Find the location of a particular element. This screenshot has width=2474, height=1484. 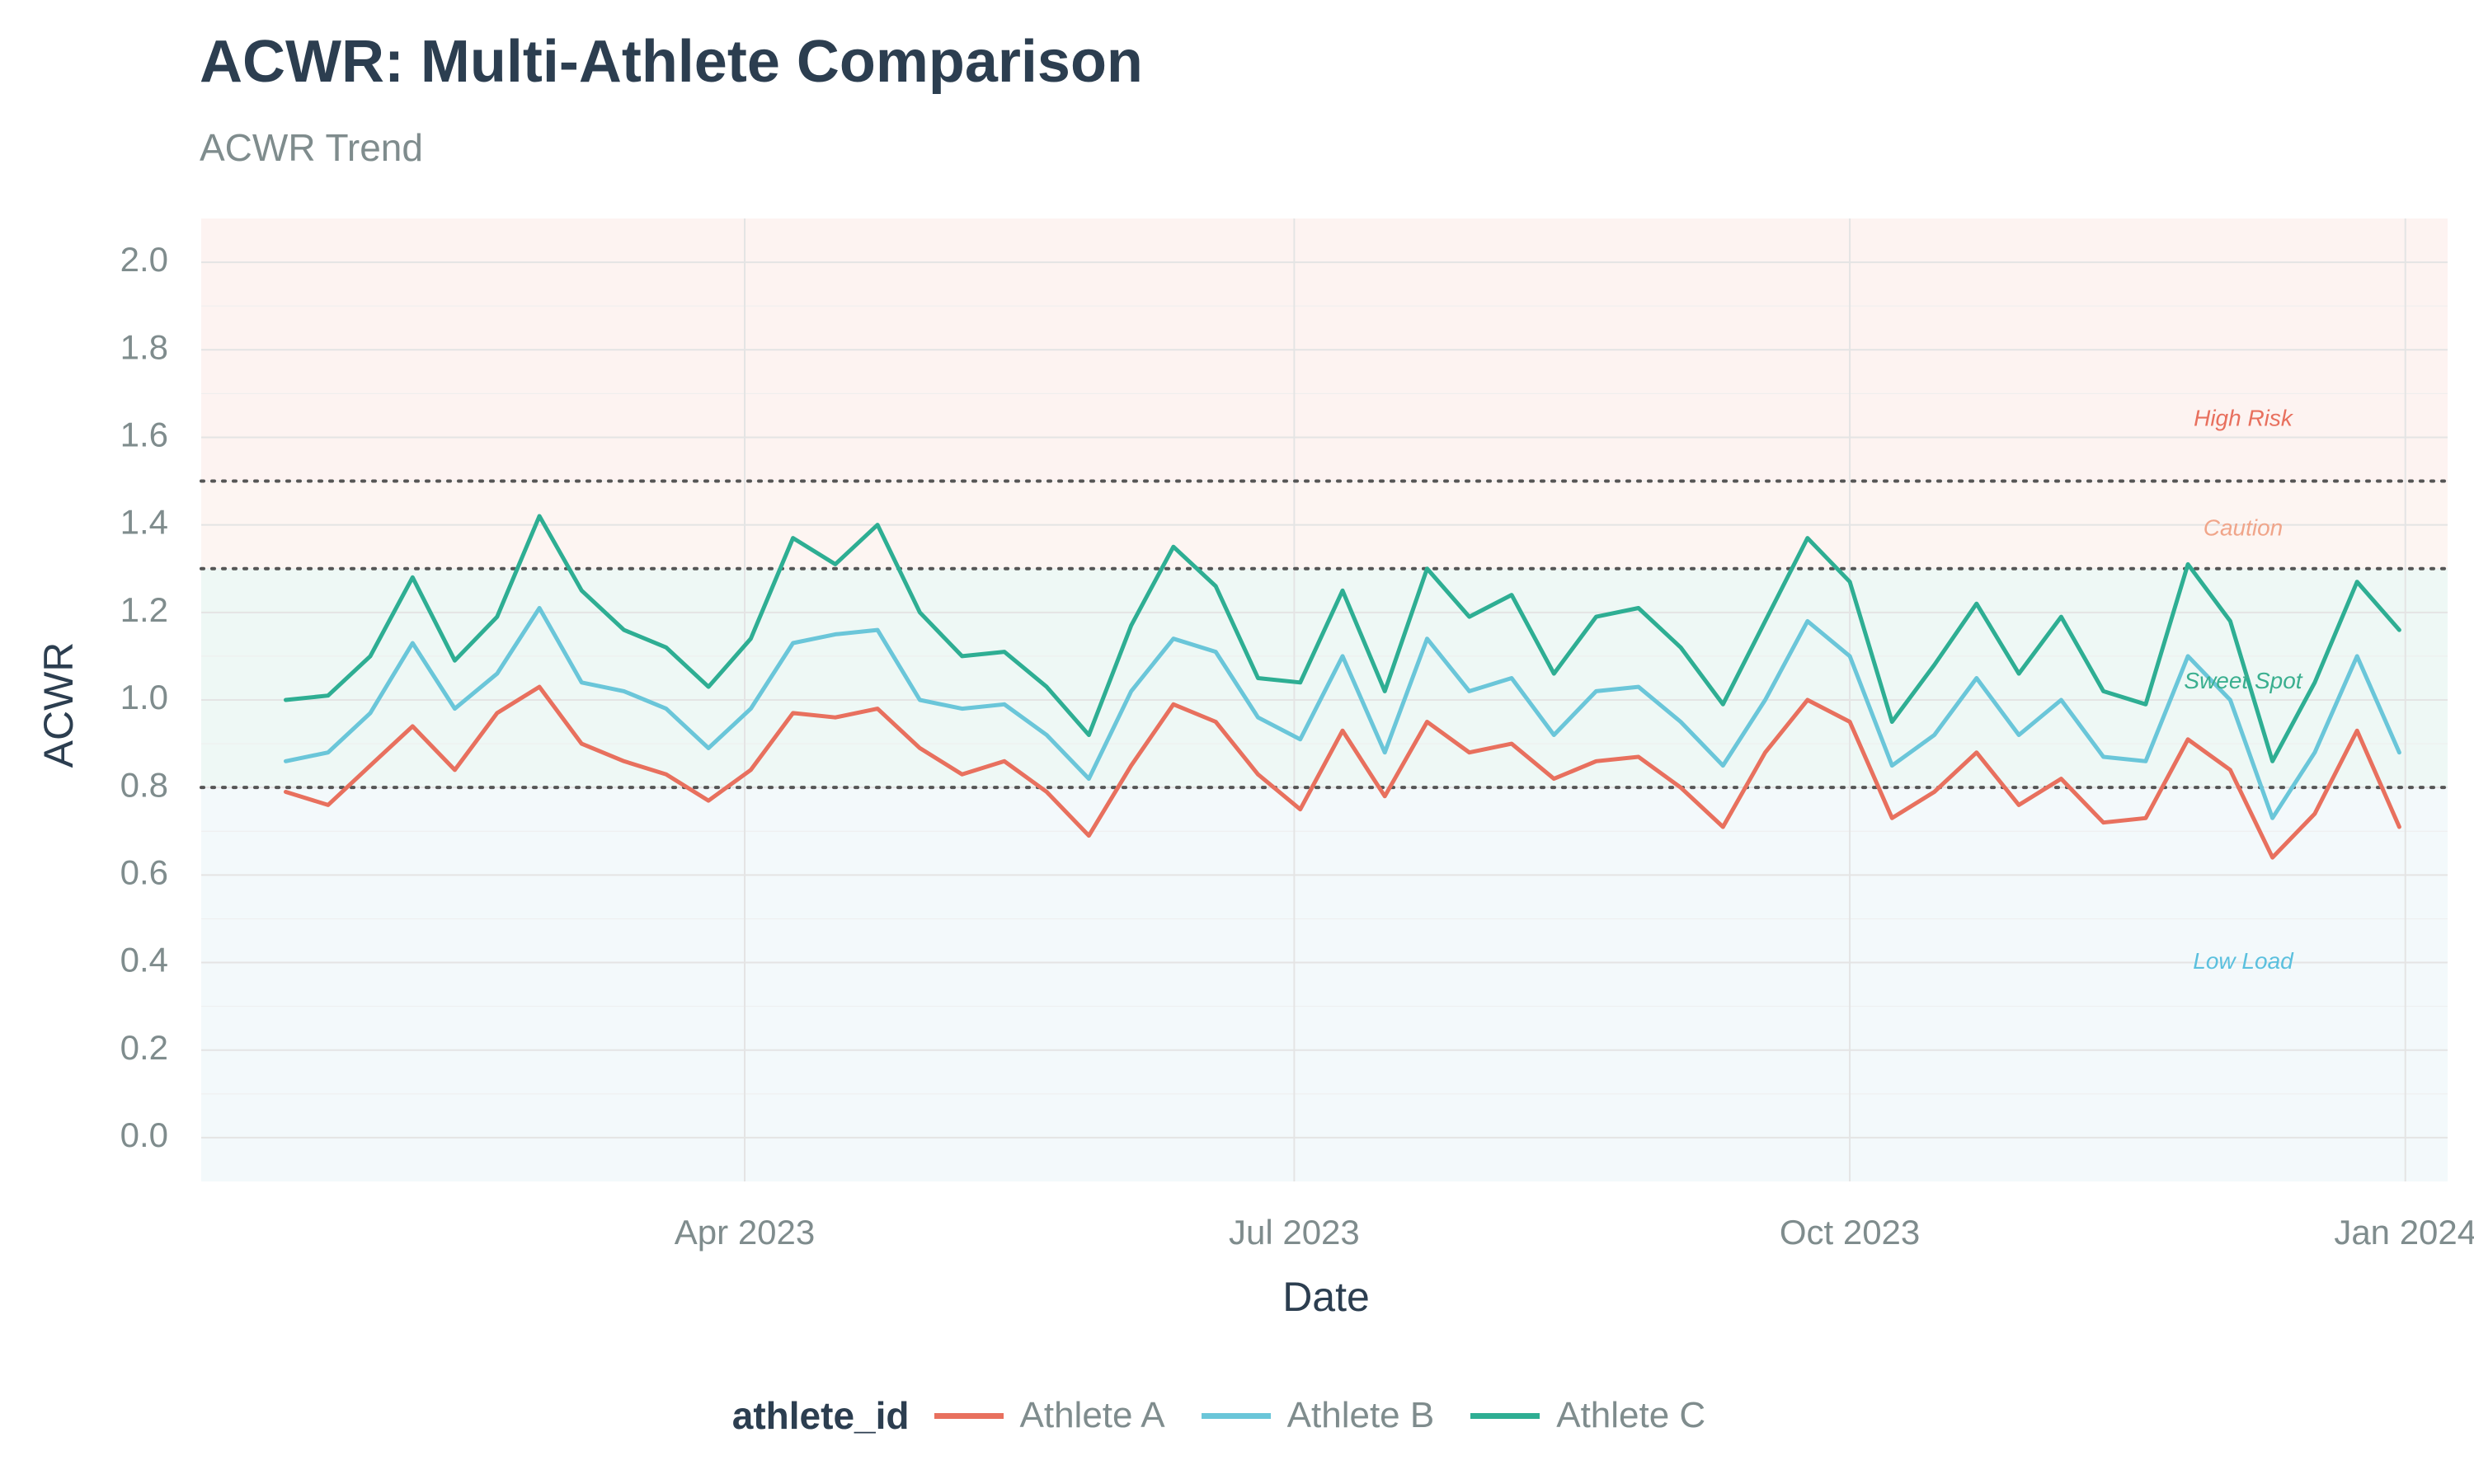

legend-item-athlete-b: Athlete B is located at coordinates (1318, 1415).